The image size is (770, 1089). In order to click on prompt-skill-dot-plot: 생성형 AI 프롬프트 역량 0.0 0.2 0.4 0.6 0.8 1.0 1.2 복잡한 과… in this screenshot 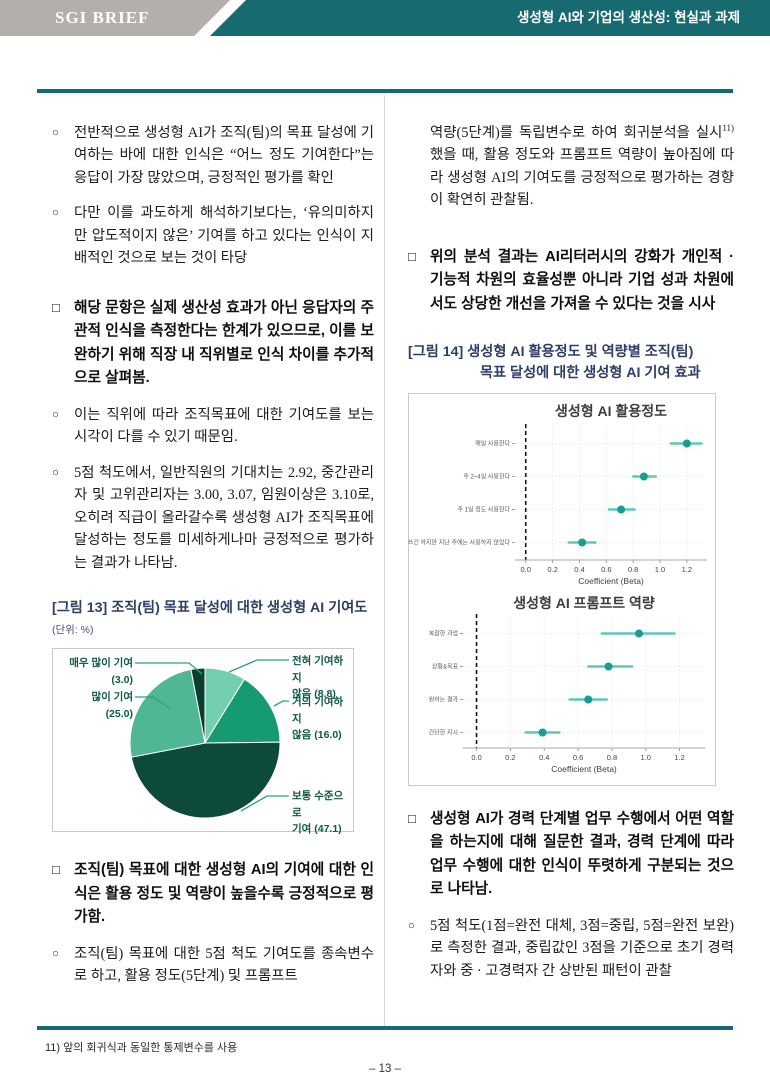, I will do `click(567, 684)`.